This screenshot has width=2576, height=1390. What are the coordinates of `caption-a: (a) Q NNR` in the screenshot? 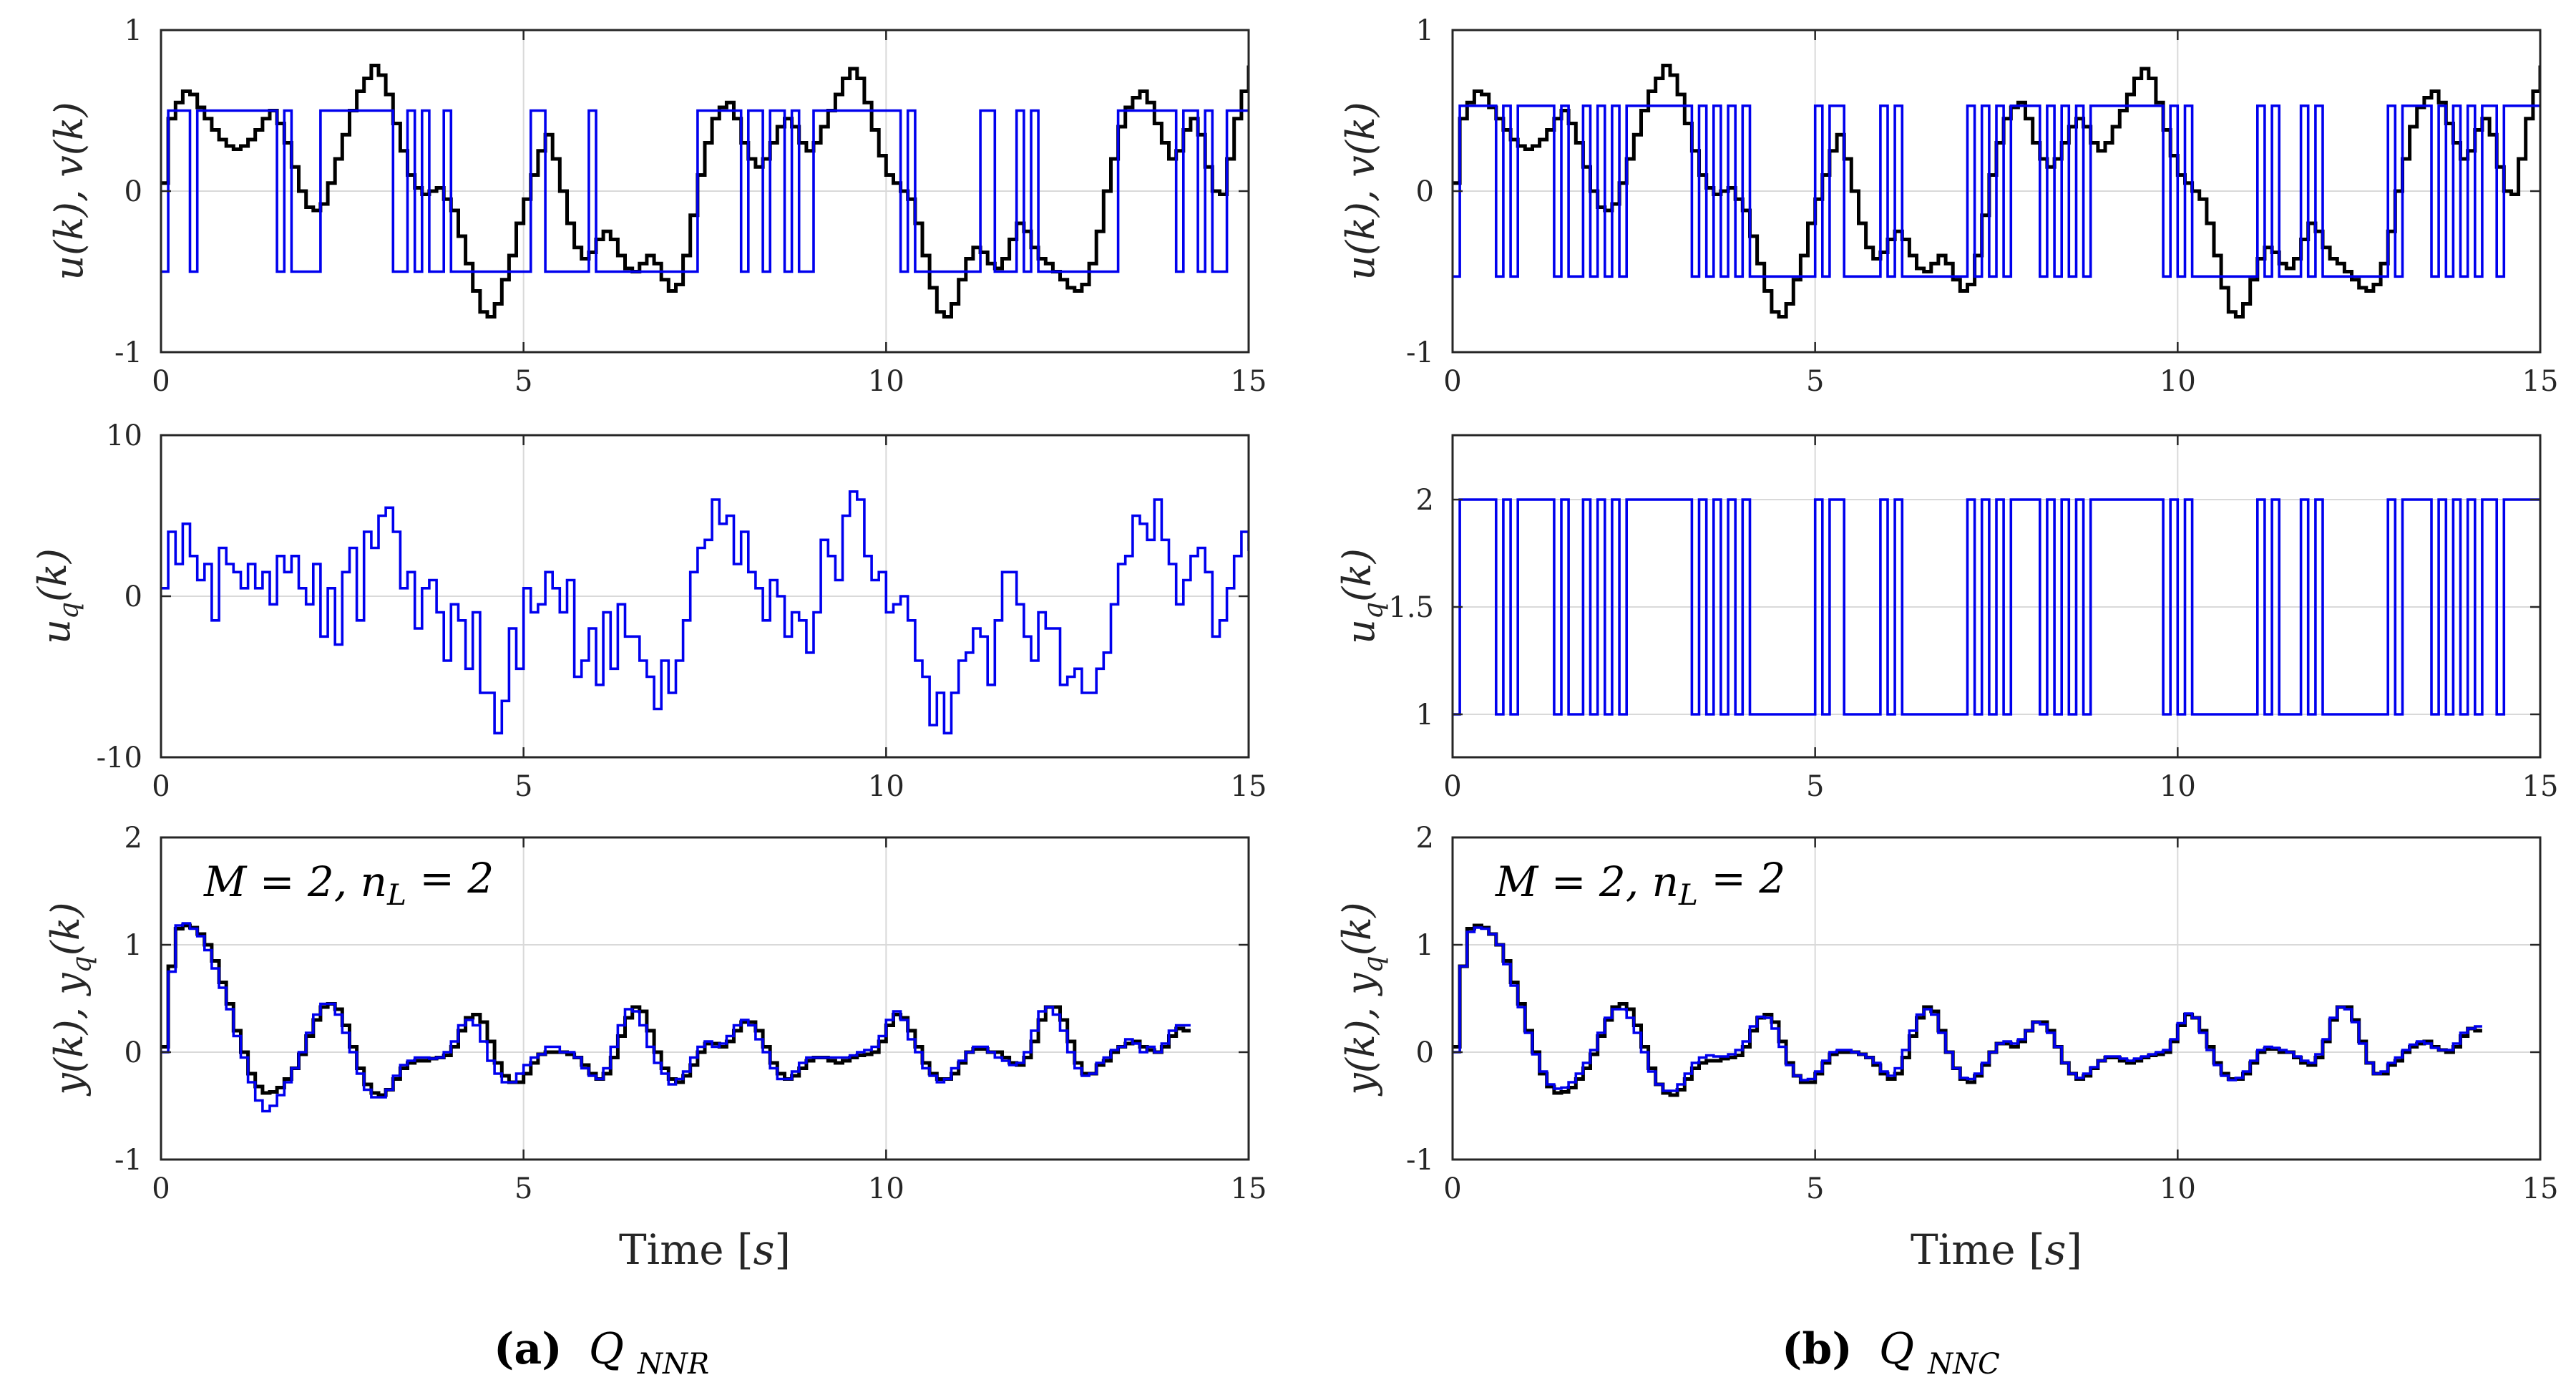 It's located at (601, 1352).